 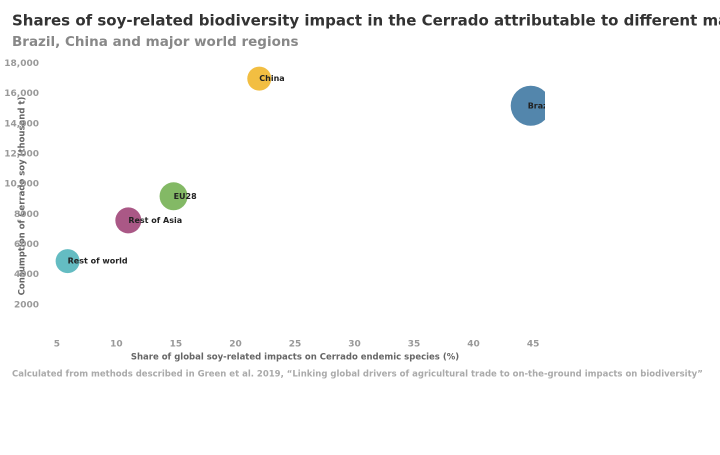 What do you see at coordinates (21, 185) in the screenshot?
I see `y-tick-label: 10,000` at bounding box center [21, 185].